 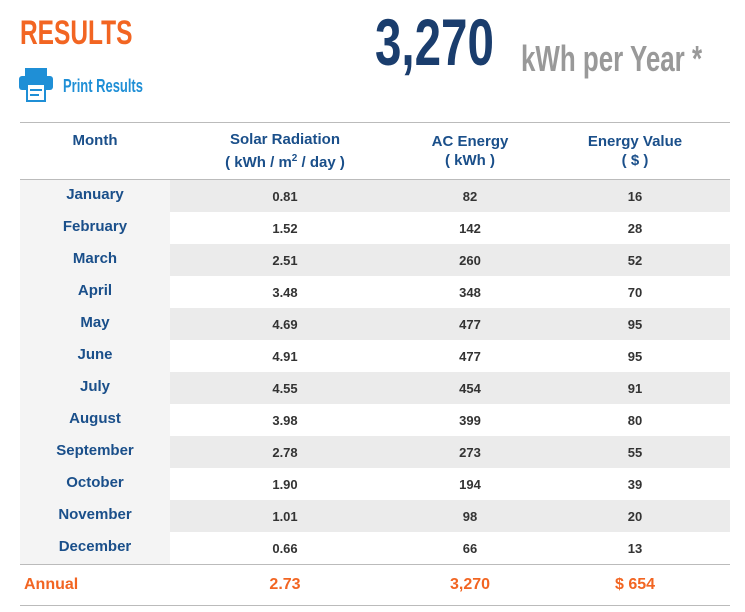 I want to click on value-cell: 28, so click(x=635, y=228).